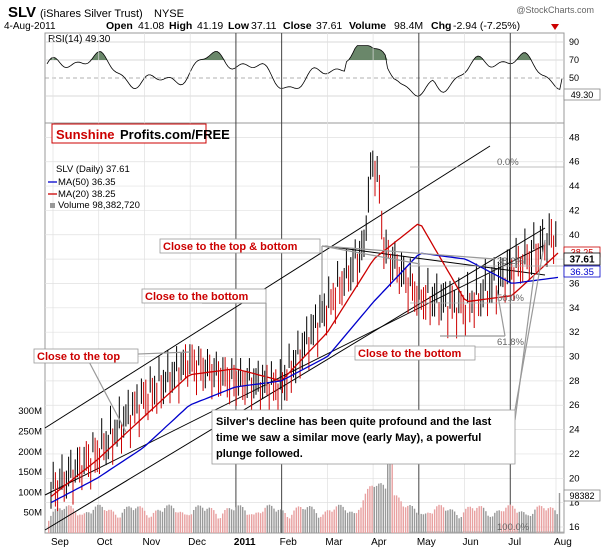  What do you see at coordinates (52, 205) in the screenshot?
I see `legend-volume-swatch` at bounding box center [52, 205].